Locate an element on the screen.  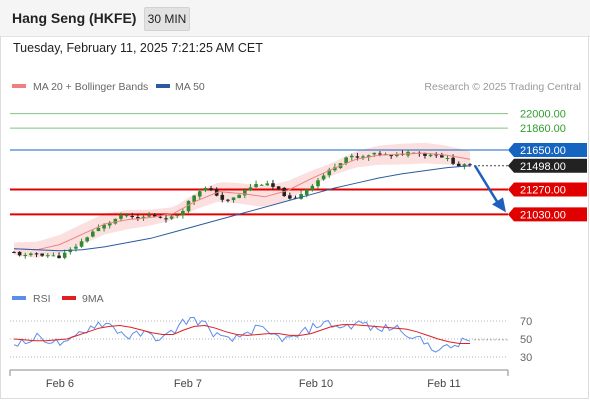
ma20-legend-swatch is located at coordinates (19, 86).